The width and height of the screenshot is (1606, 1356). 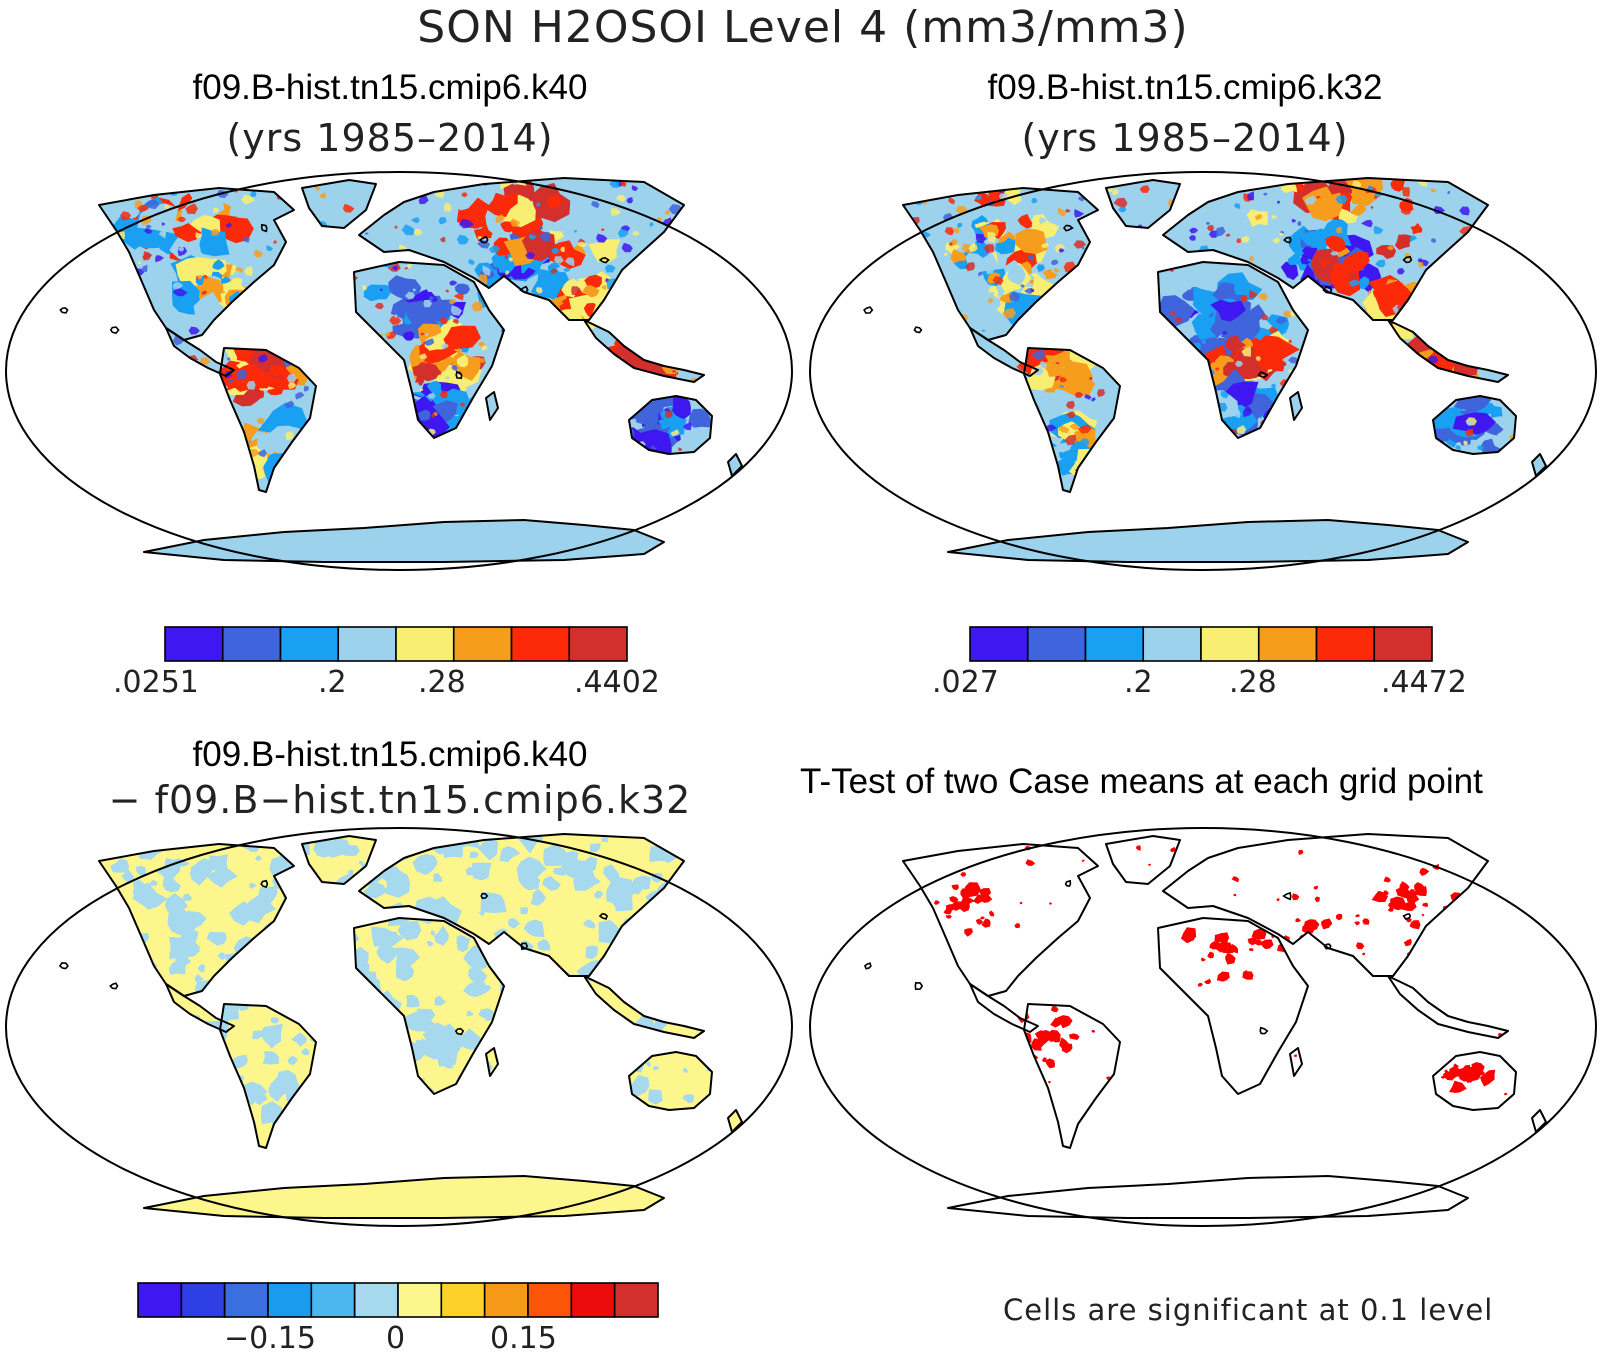 What do you see at coordinates (390, 87) in the screenshot?
I see `panel-top-left-title: f09.B-hist.tn15.cmip6.k40` at bounding box center [390, 87].